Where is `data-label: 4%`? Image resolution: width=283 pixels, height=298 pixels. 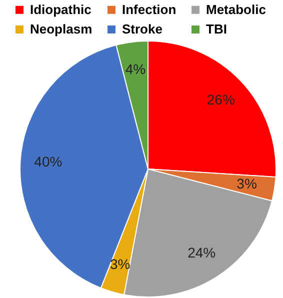 data-label: 4% is located at coordinates (135, 68).